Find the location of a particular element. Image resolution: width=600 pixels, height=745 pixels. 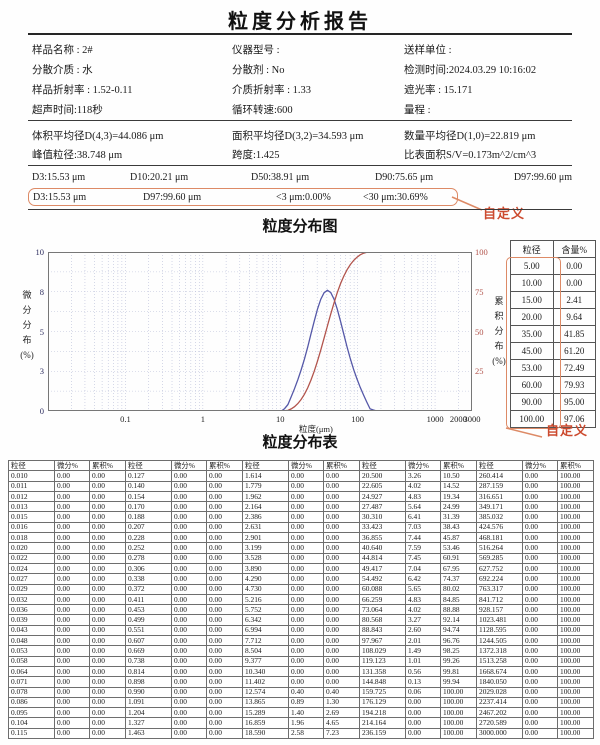

table-cell: 4.83 is located at coordinates (423, 496).